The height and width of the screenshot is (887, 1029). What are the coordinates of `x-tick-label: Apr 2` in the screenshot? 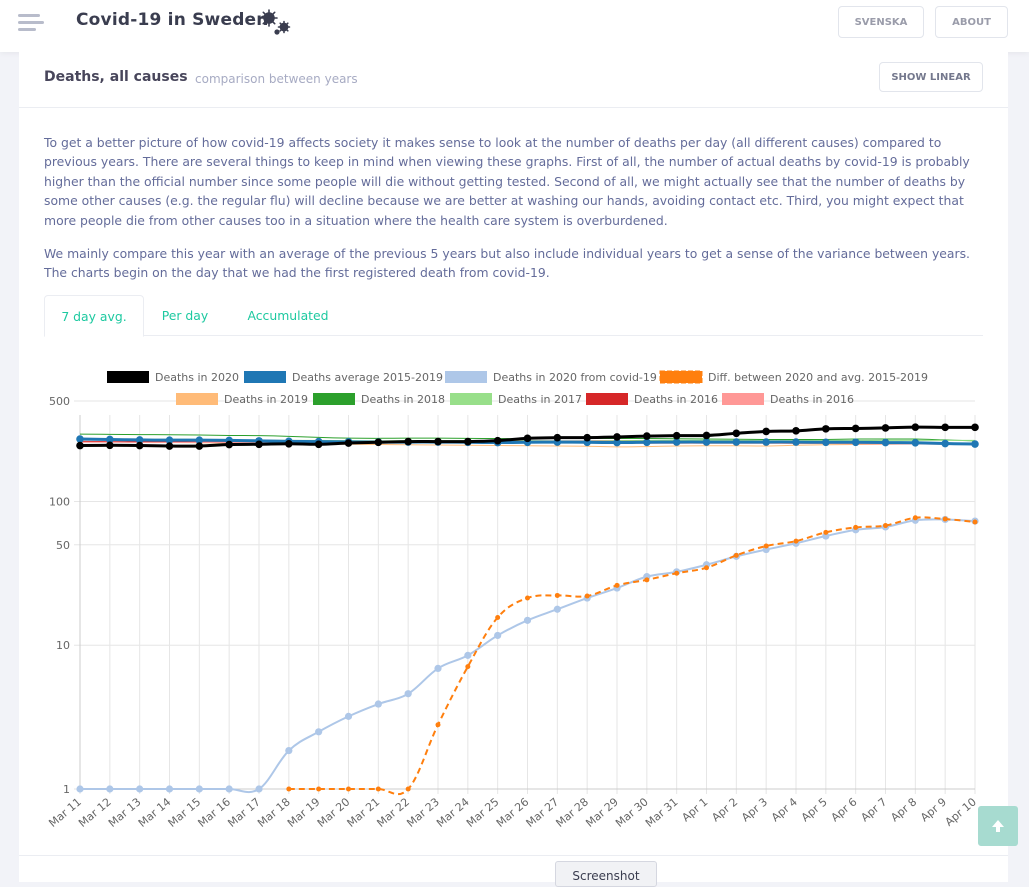 It's located at (724, 809).